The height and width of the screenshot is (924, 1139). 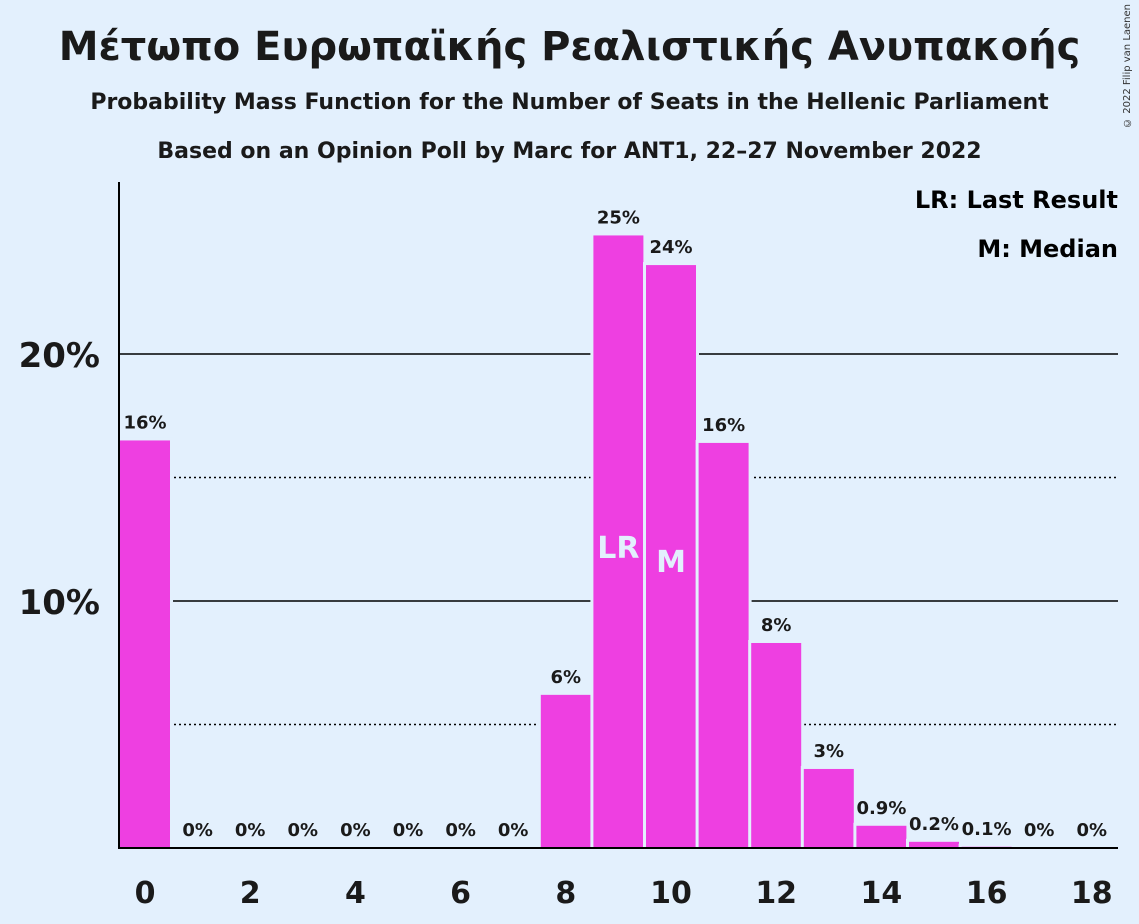 I want to click on x-tick-label: 16, so click(x=987, y=893).